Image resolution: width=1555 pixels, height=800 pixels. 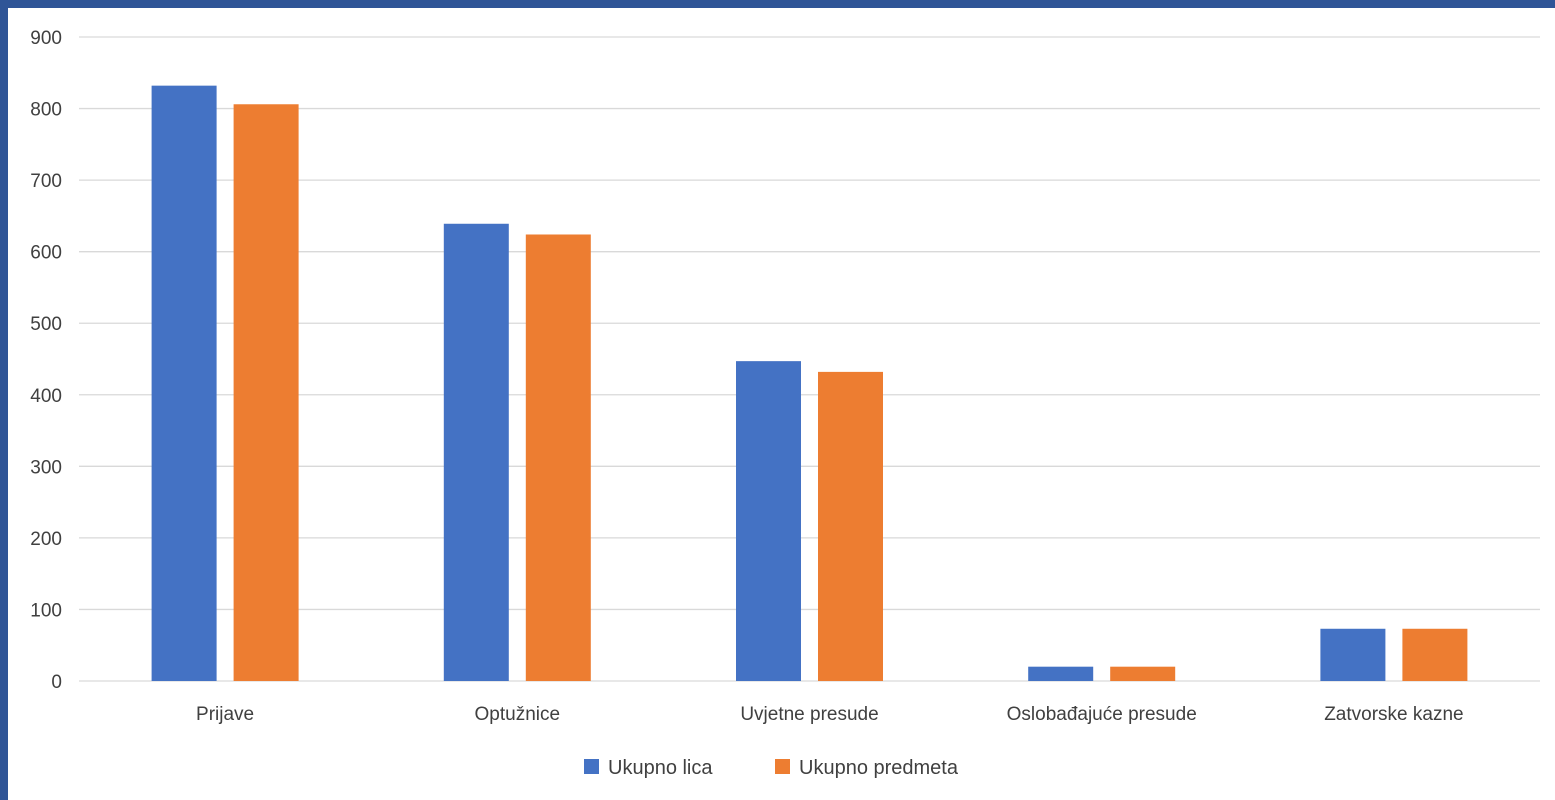 I want to click on x-tick-label: Prijave, so click(x=225, y=714).